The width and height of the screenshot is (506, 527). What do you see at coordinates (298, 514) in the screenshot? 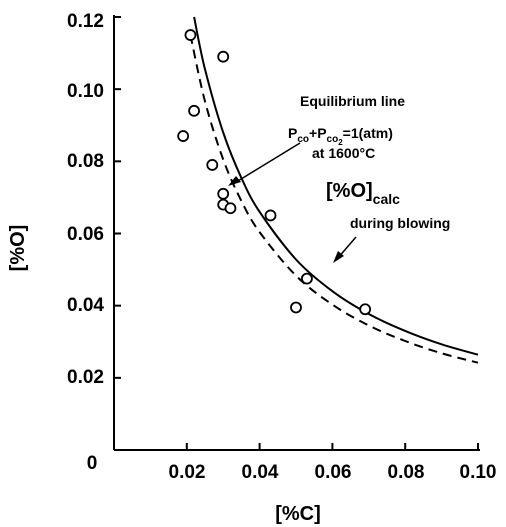
I see `x-axis-label: [%C]` at bounding box center [298, 514].